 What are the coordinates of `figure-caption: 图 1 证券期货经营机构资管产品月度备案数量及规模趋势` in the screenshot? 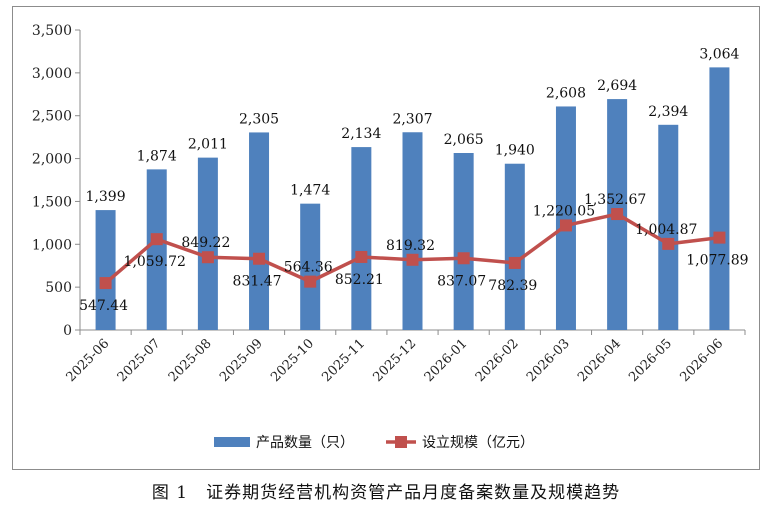 It's located at (386, 493).